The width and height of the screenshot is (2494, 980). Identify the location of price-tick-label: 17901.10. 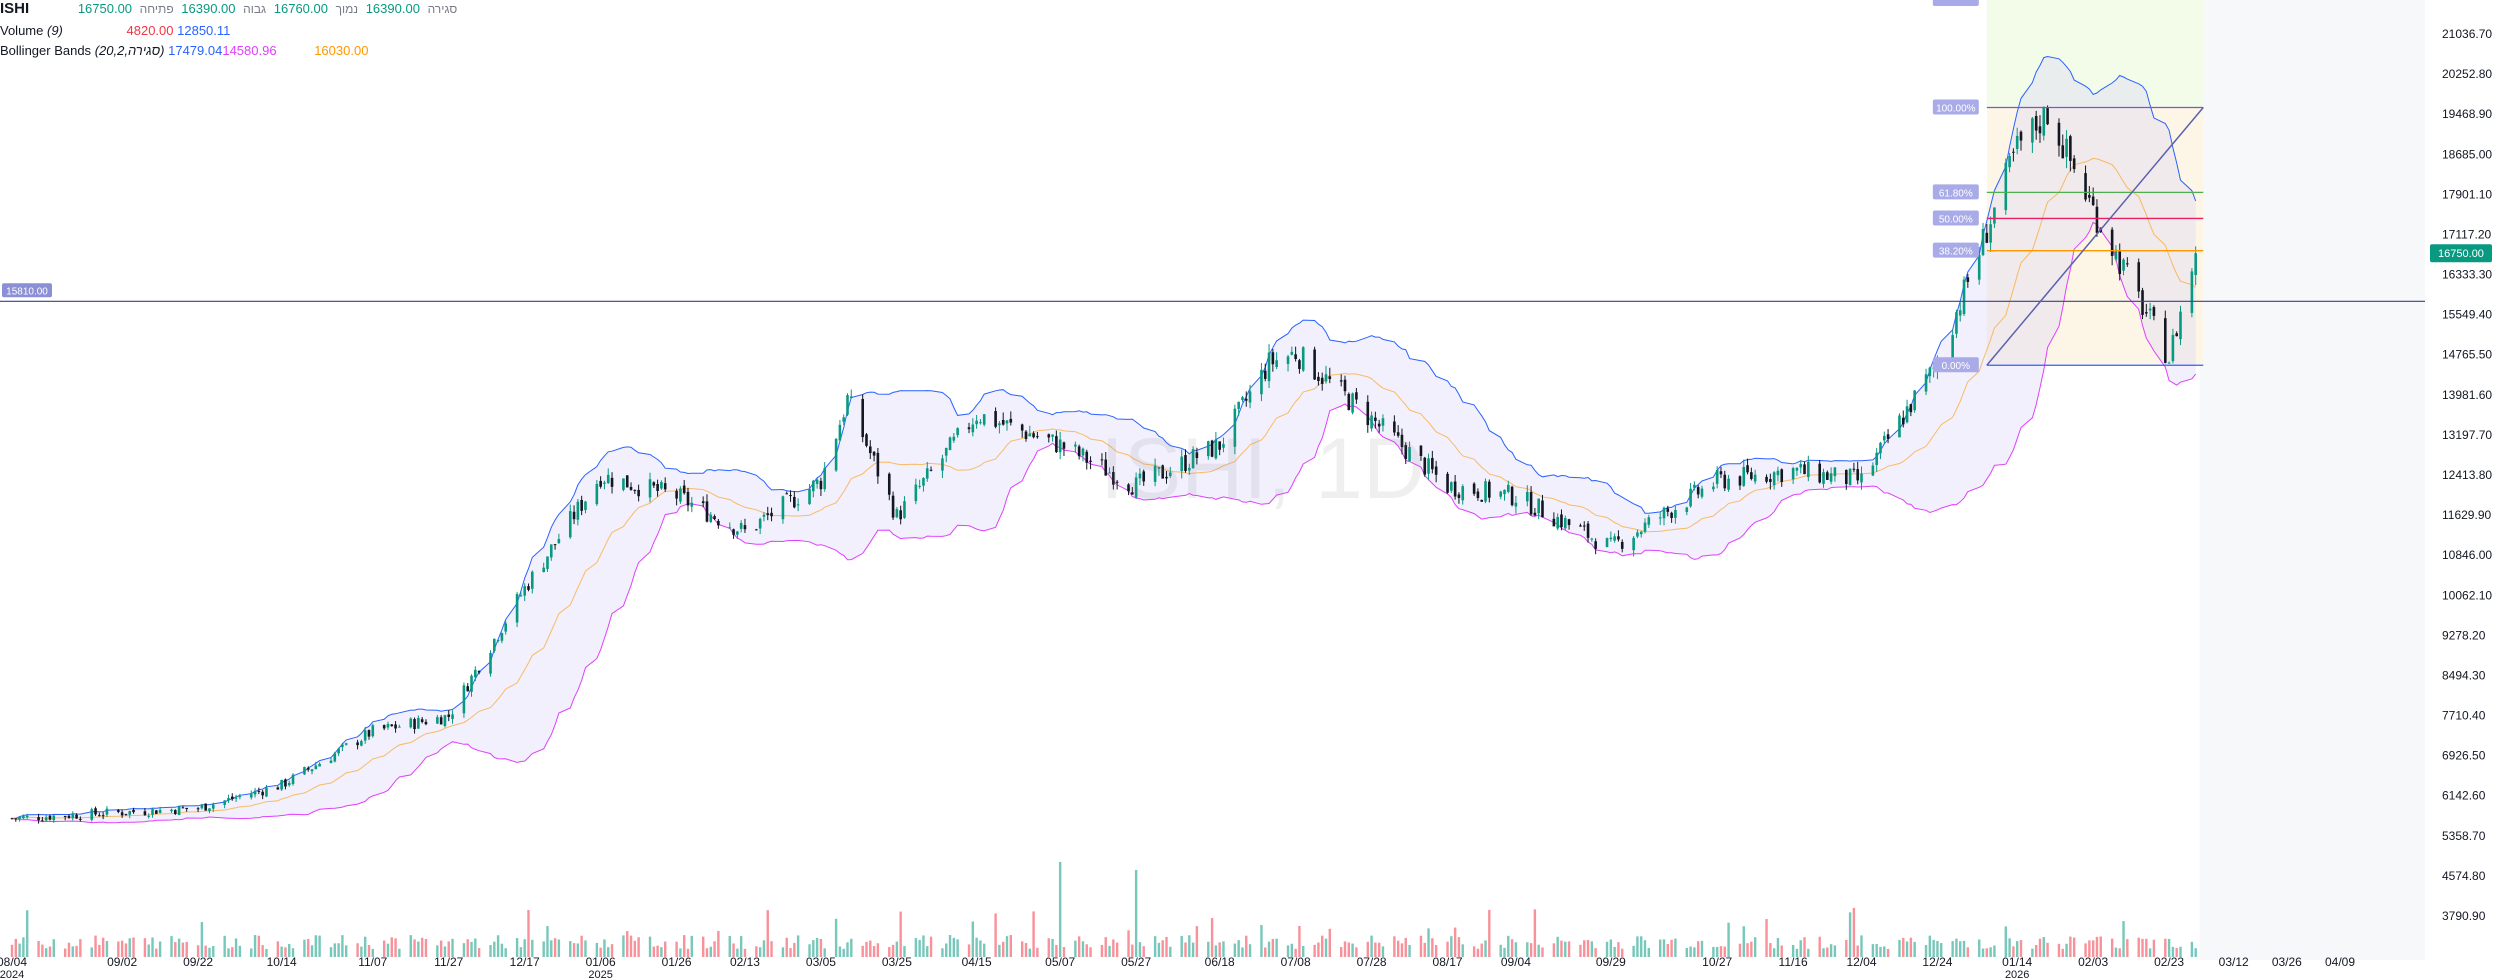
(2467, 194).